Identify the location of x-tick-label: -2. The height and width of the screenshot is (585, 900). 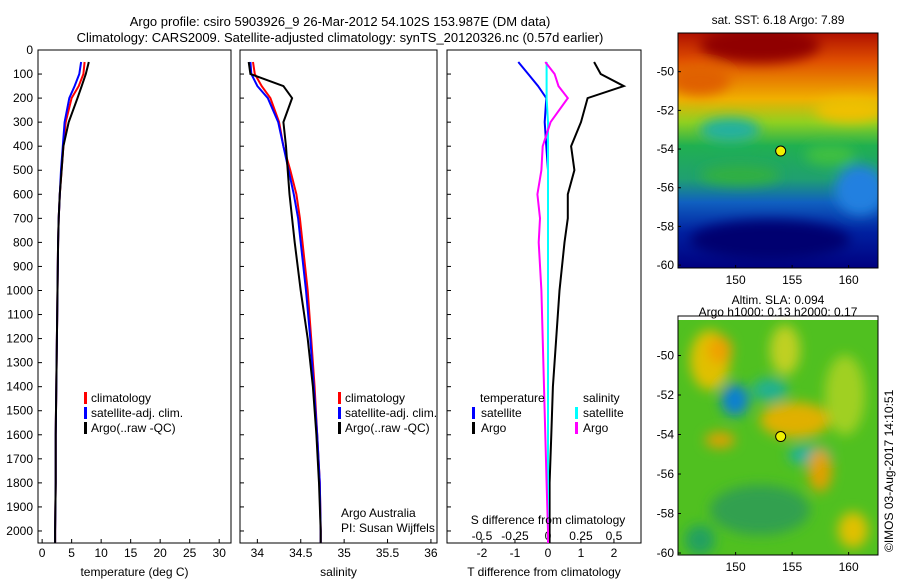
(482, 553).